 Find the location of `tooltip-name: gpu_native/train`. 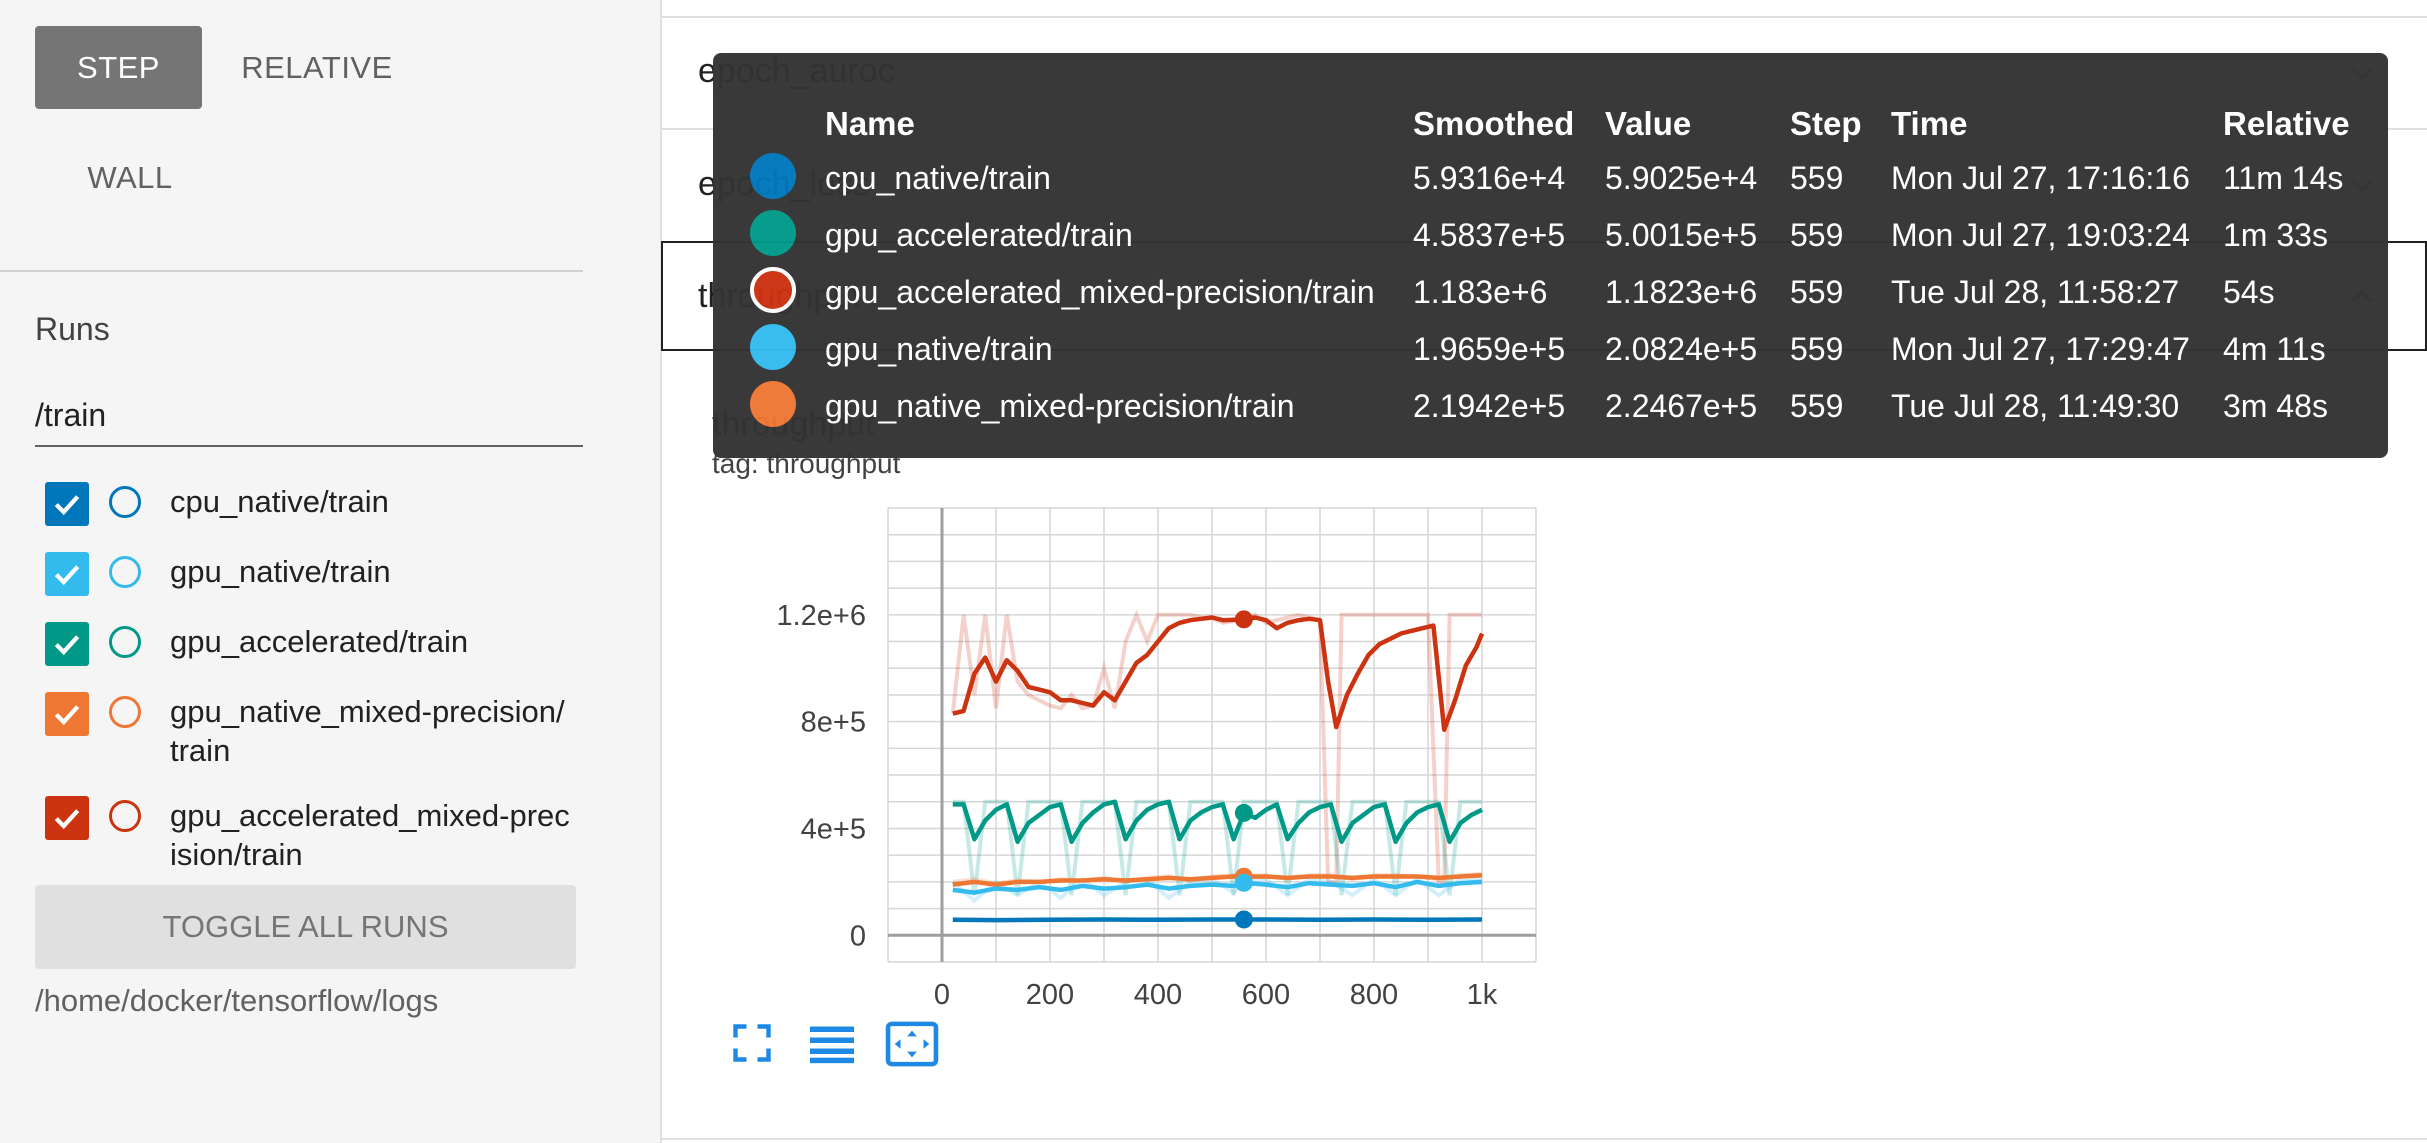

tooltip-name: gpu_native/train is located at coordinates (939, 349).